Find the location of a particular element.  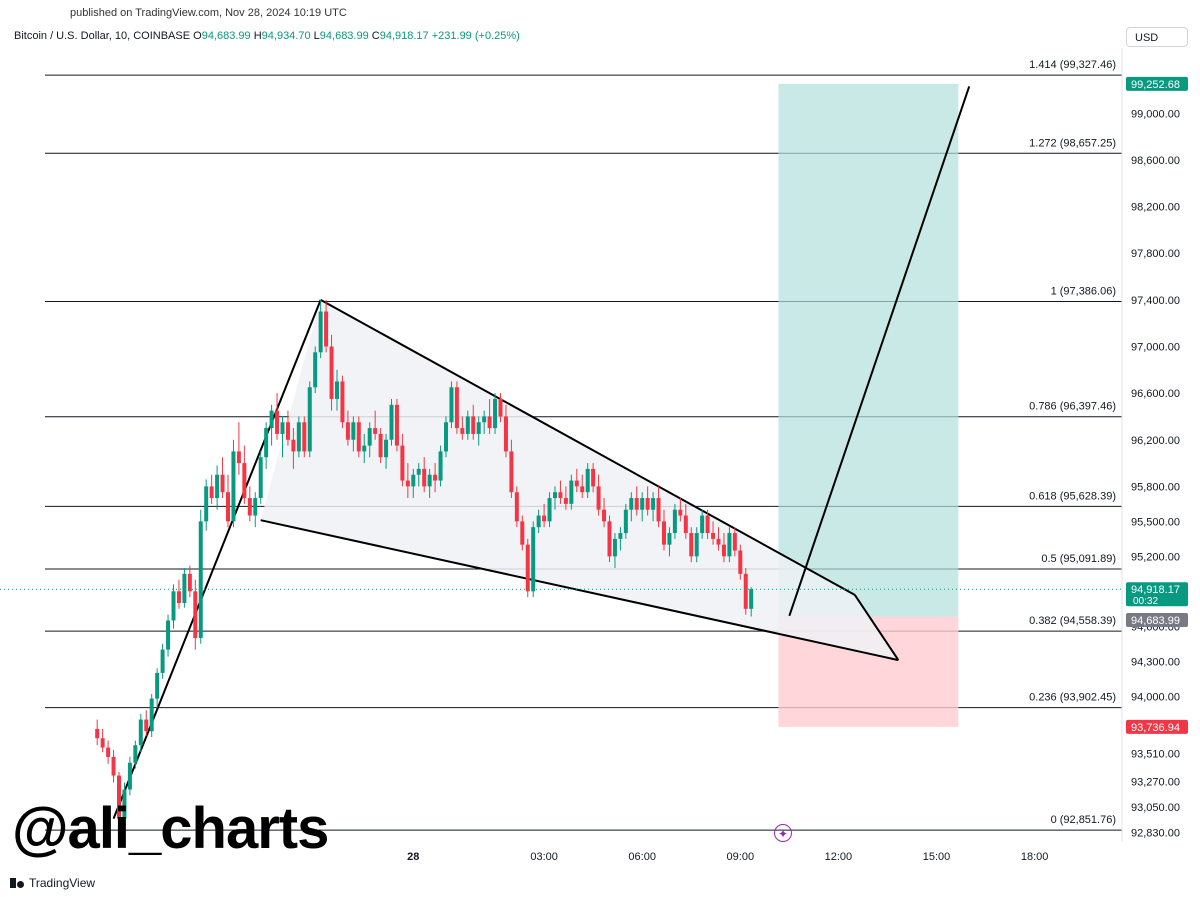

currency-selector: USD is located at coordinates (1157, 37).